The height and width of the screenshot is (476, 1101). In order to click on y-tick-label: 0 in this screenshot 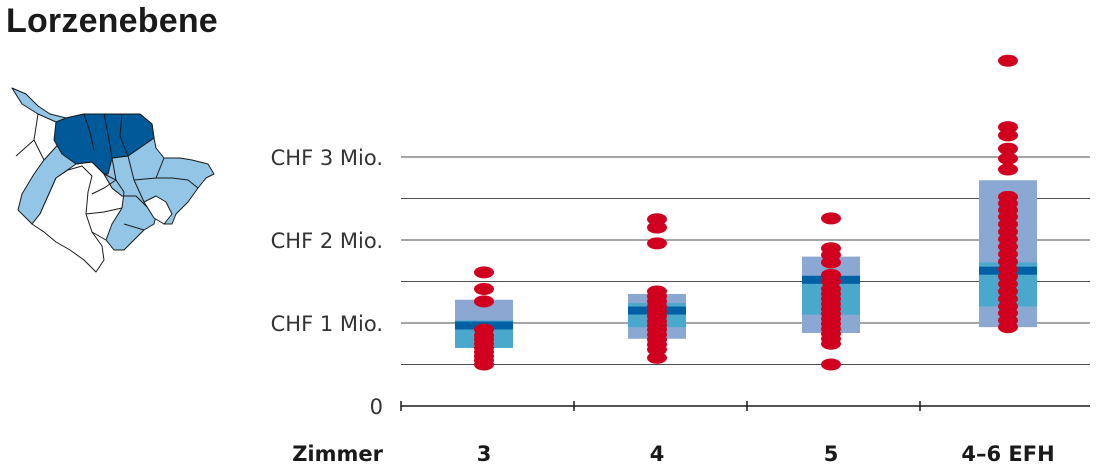, I will do `click(376, 407)`.